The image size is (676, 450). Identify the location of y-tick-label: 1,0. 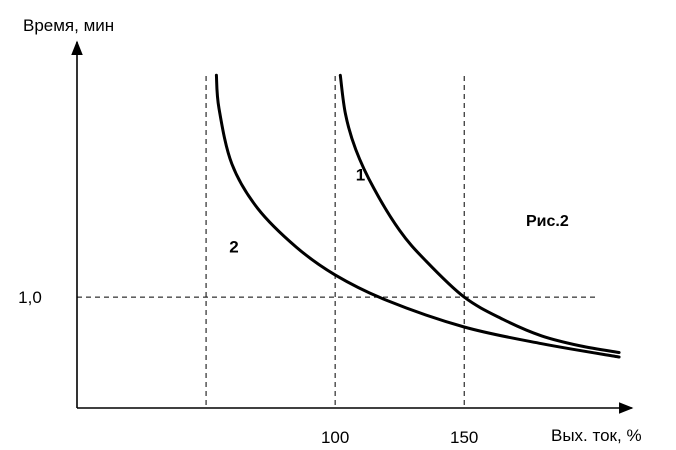
(30, 297).